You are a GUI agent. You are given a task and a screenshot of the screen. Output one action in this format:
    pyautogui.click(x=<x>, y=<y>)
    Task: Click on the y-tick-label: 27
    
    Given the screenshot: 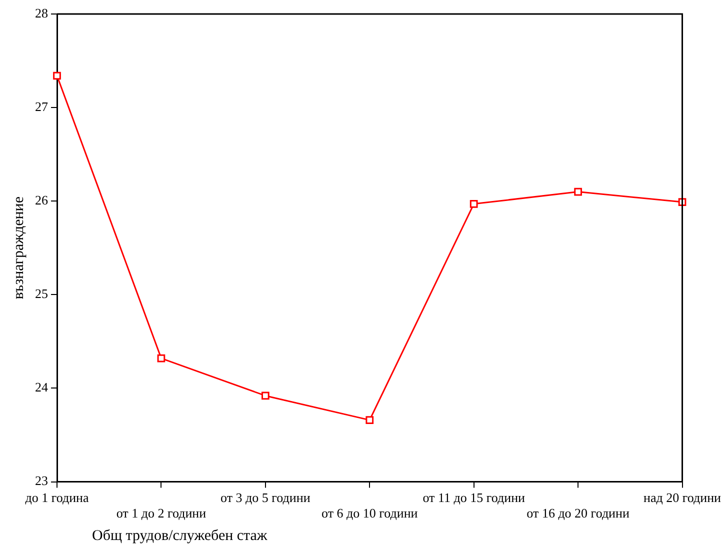 What is the action you would take?
    pyautogui.click(x=41, y=106)
    